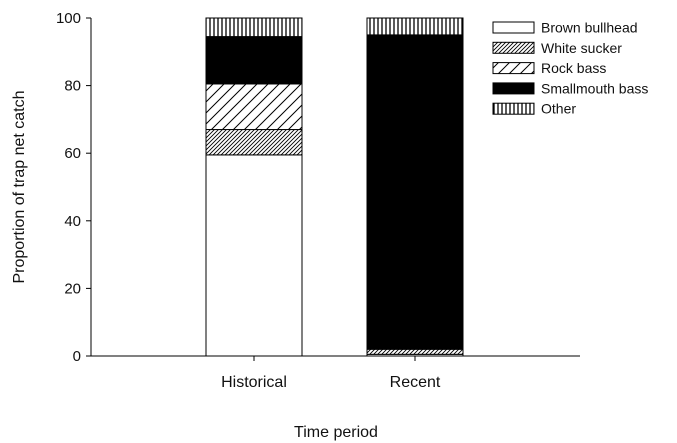 This screenshot has width=677, height=443. What do you see at coordinates (254, 107) in the screenshot?
I see `bar-segment-historical-rock-bass` at bounding box center [254, 107].